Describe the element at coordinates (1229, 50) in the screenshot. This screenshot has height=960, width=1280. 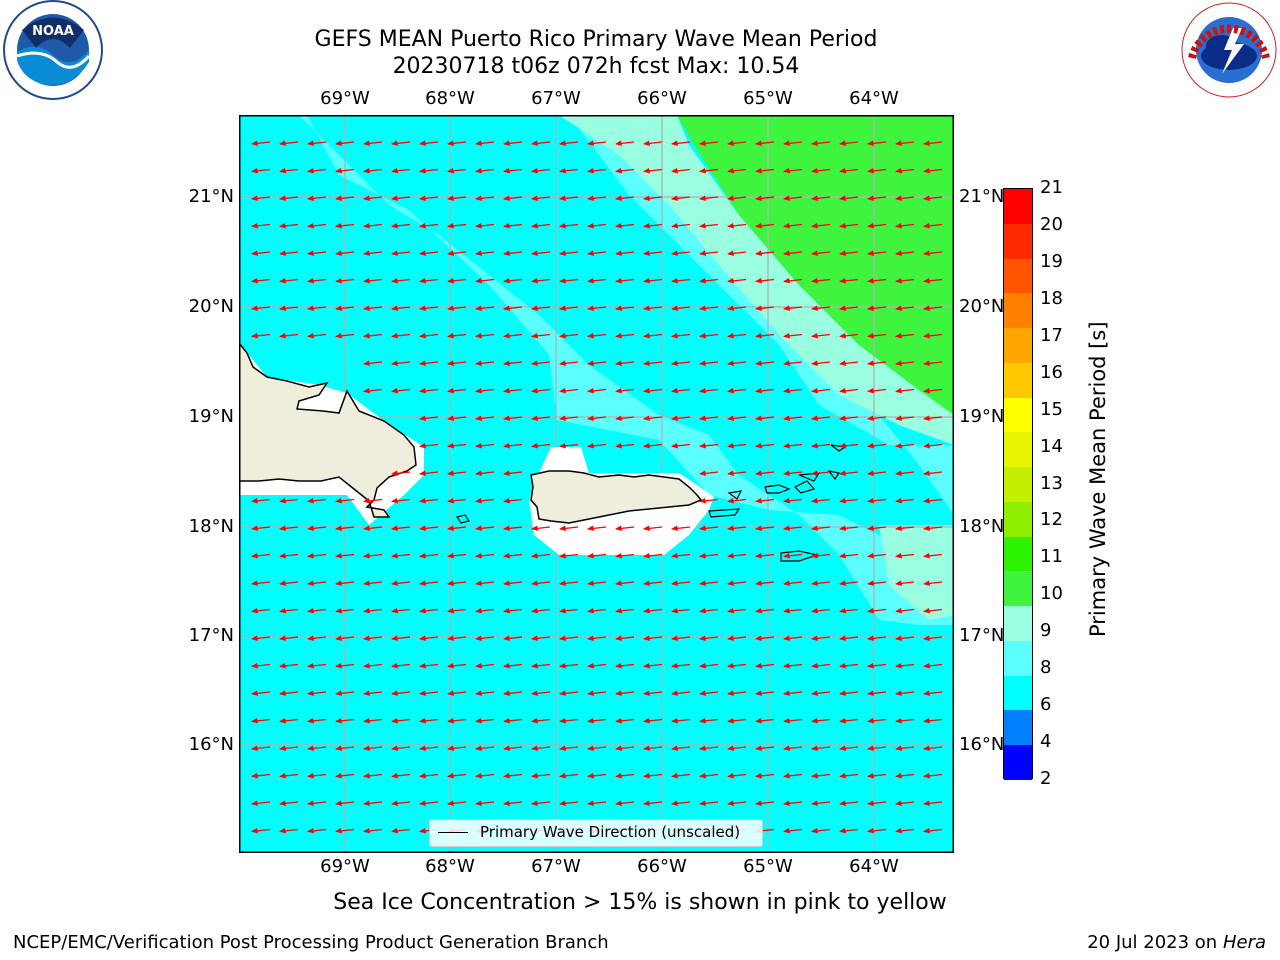
I see `nws-logo` at that location.